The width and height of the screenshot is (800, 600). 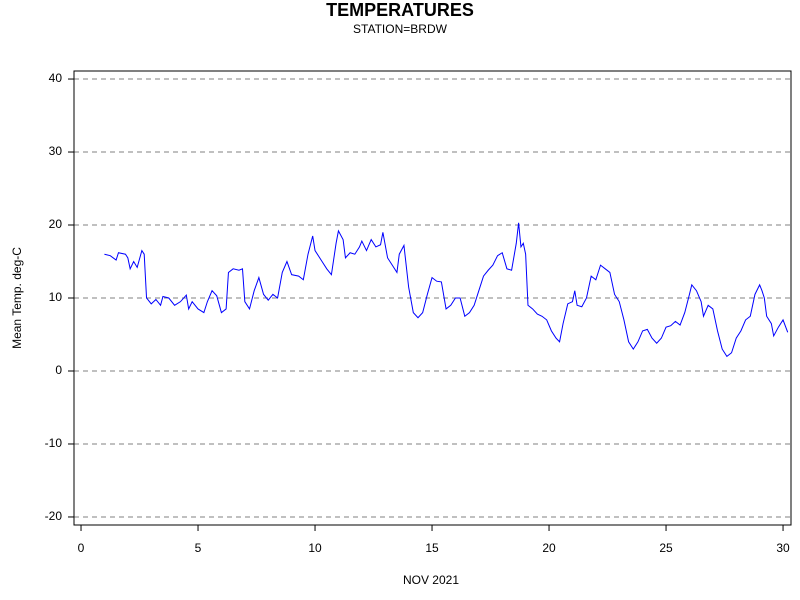 What do you see at coordinates (198, 548) in the screenshot?
I see `x-tick-label: 5` at bounding box center [198, 548].